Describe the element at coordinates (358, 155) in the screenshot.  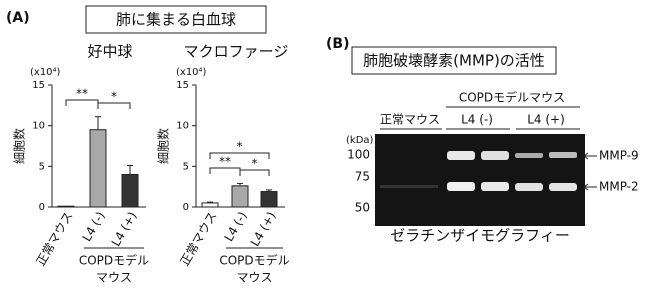
I see `marker-label: 100` at that location.